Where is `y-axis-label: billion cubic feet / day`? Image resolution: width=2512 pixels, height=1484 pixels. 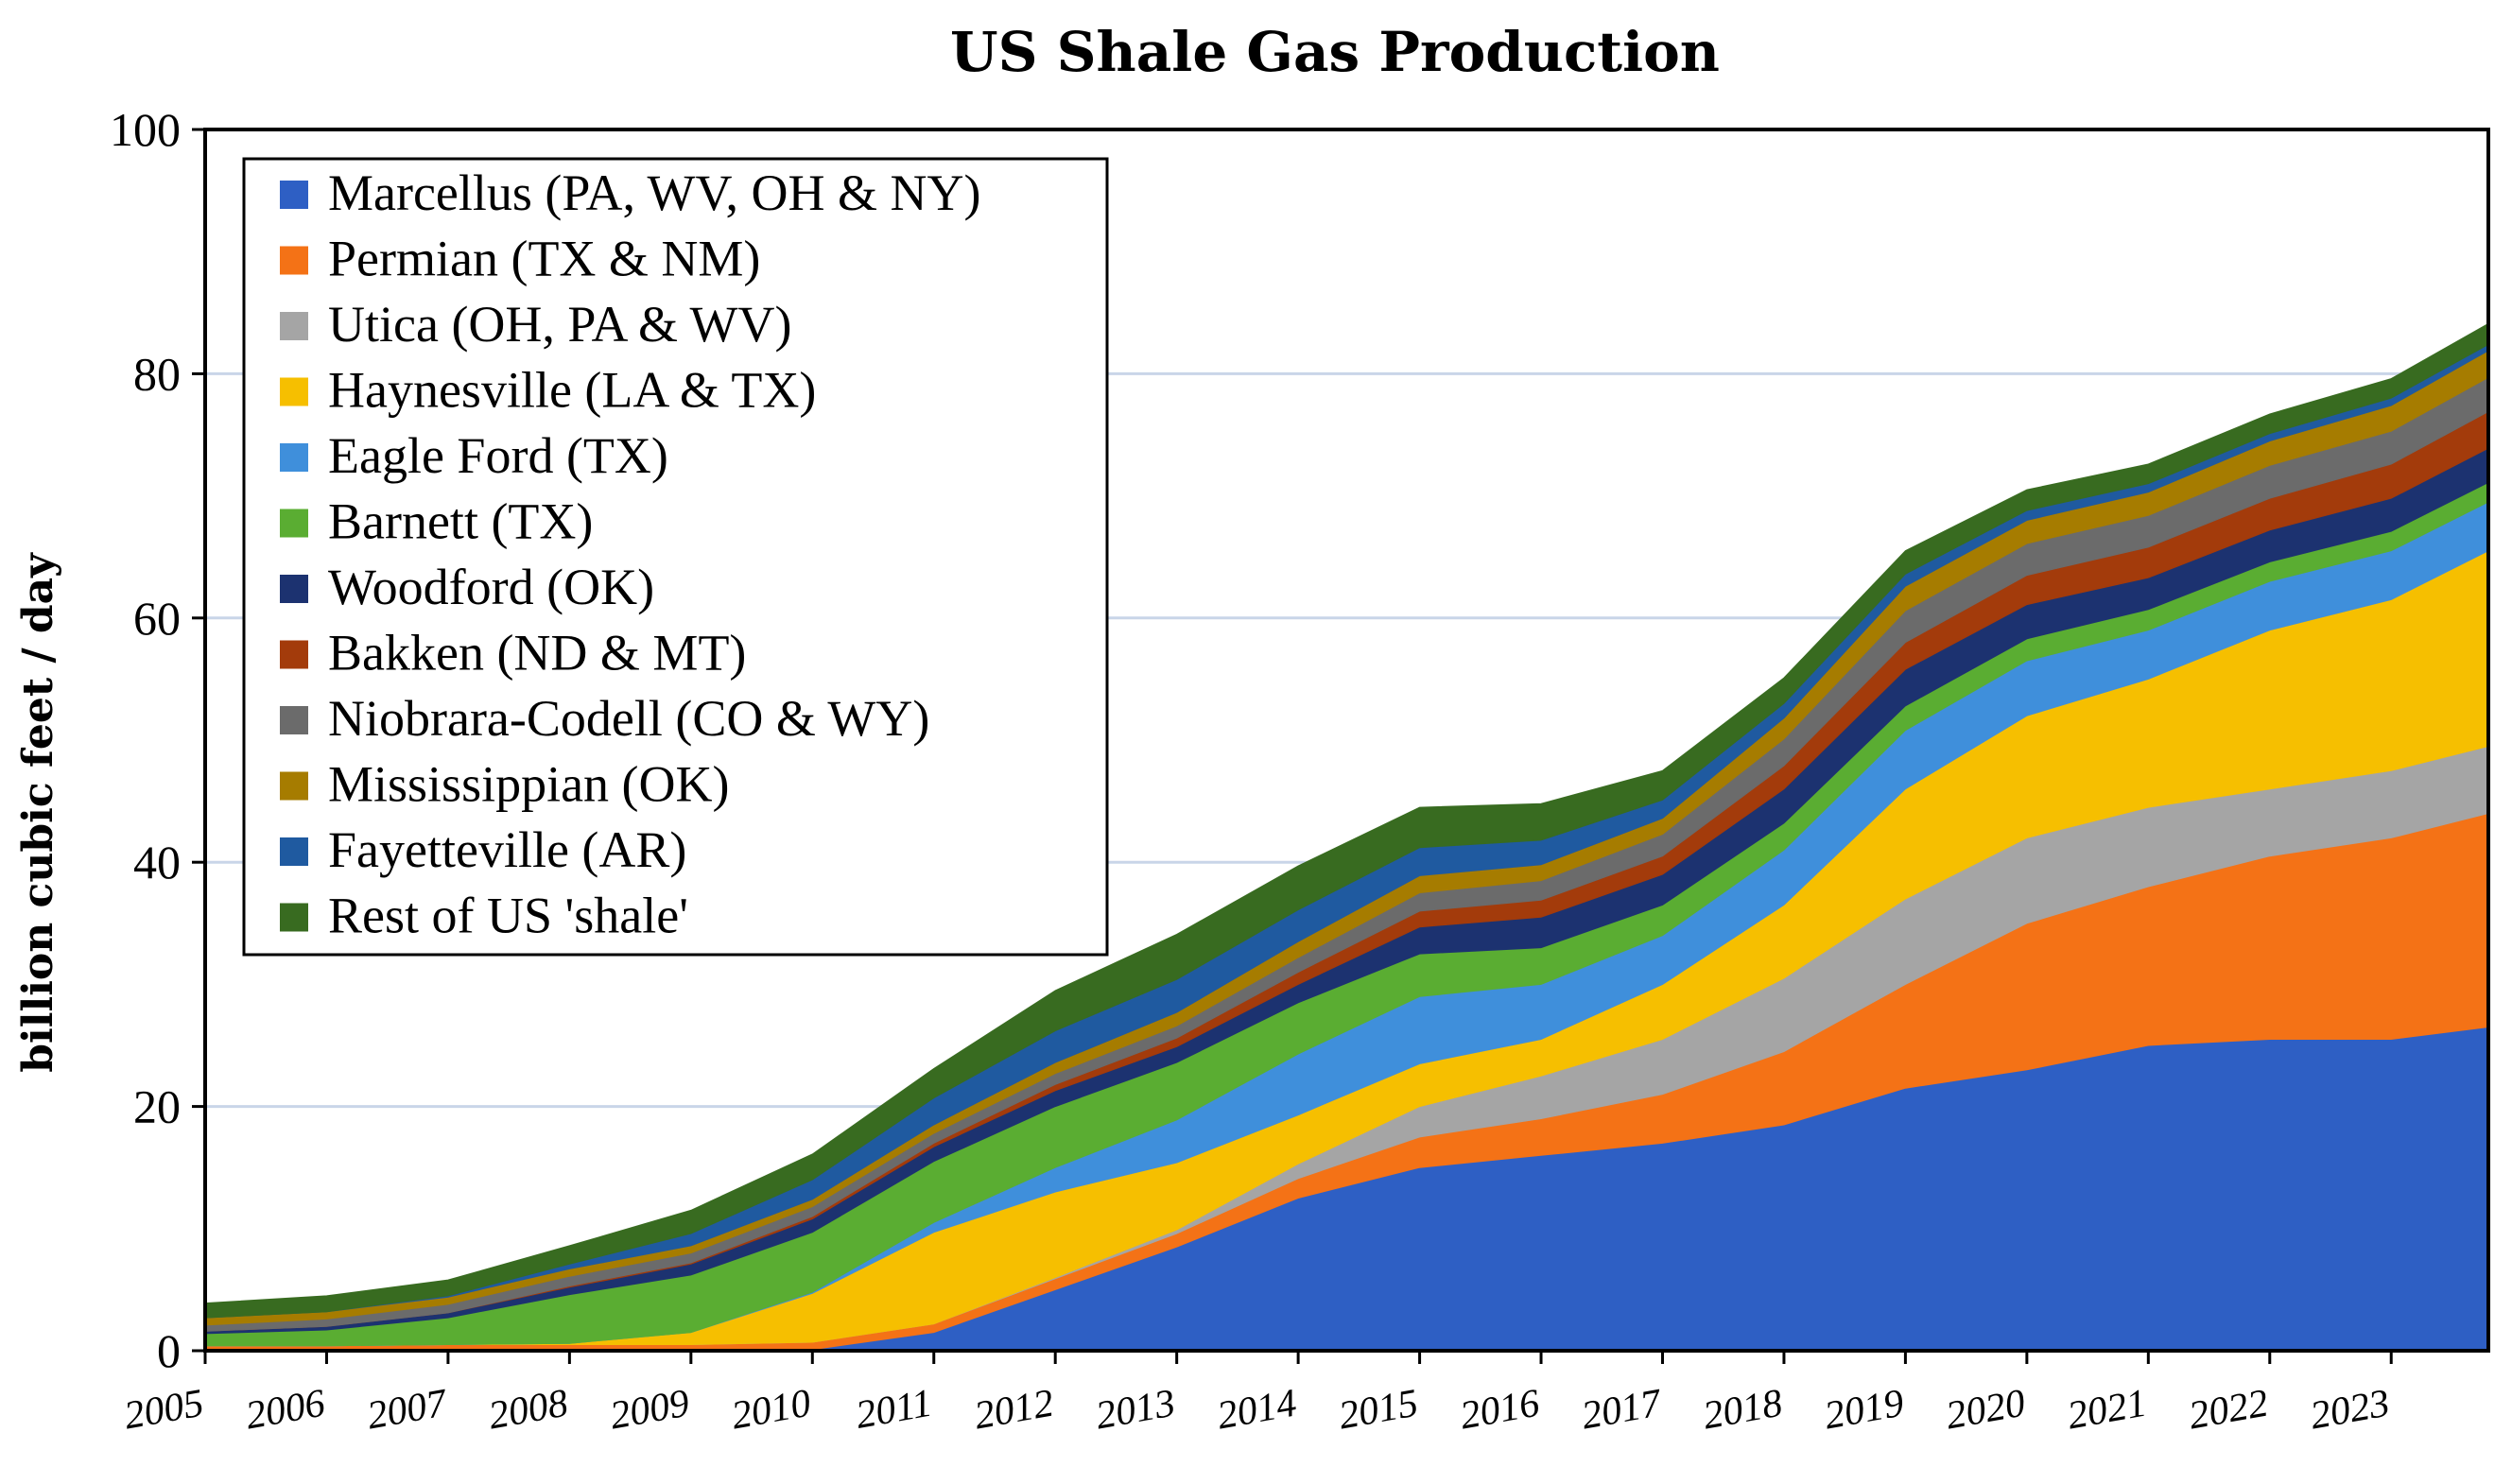
y-axis-label: billion cubic feet / day is located at coordinates (38, 813).